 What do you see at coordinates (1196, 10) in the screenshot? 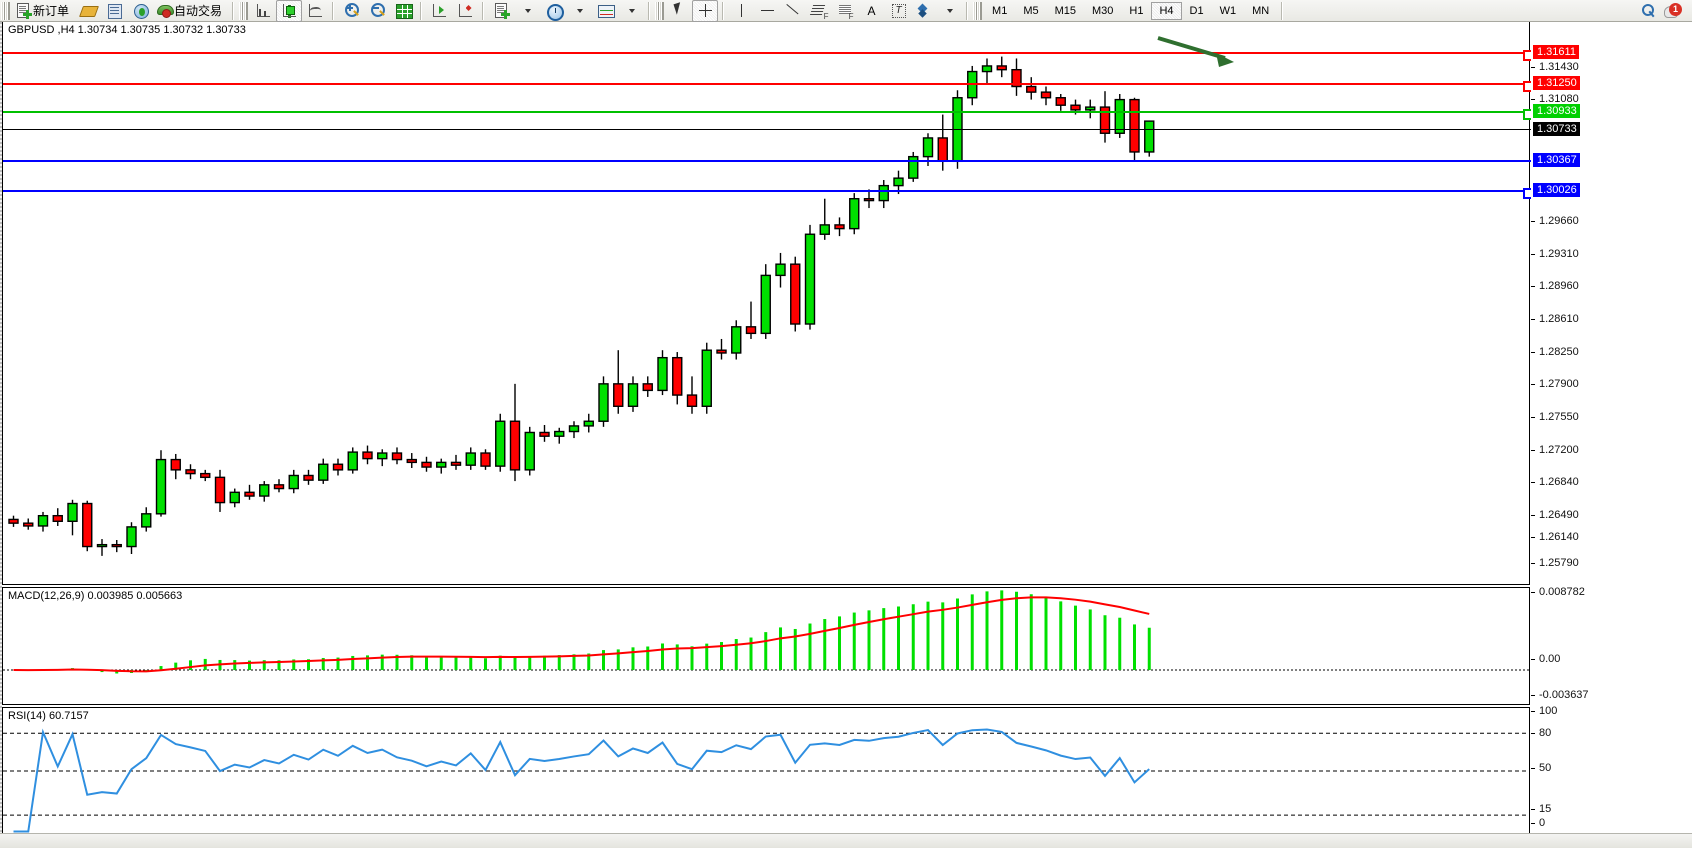
I see `timeframe-d1: D1` at bounding box center [1196, 10].